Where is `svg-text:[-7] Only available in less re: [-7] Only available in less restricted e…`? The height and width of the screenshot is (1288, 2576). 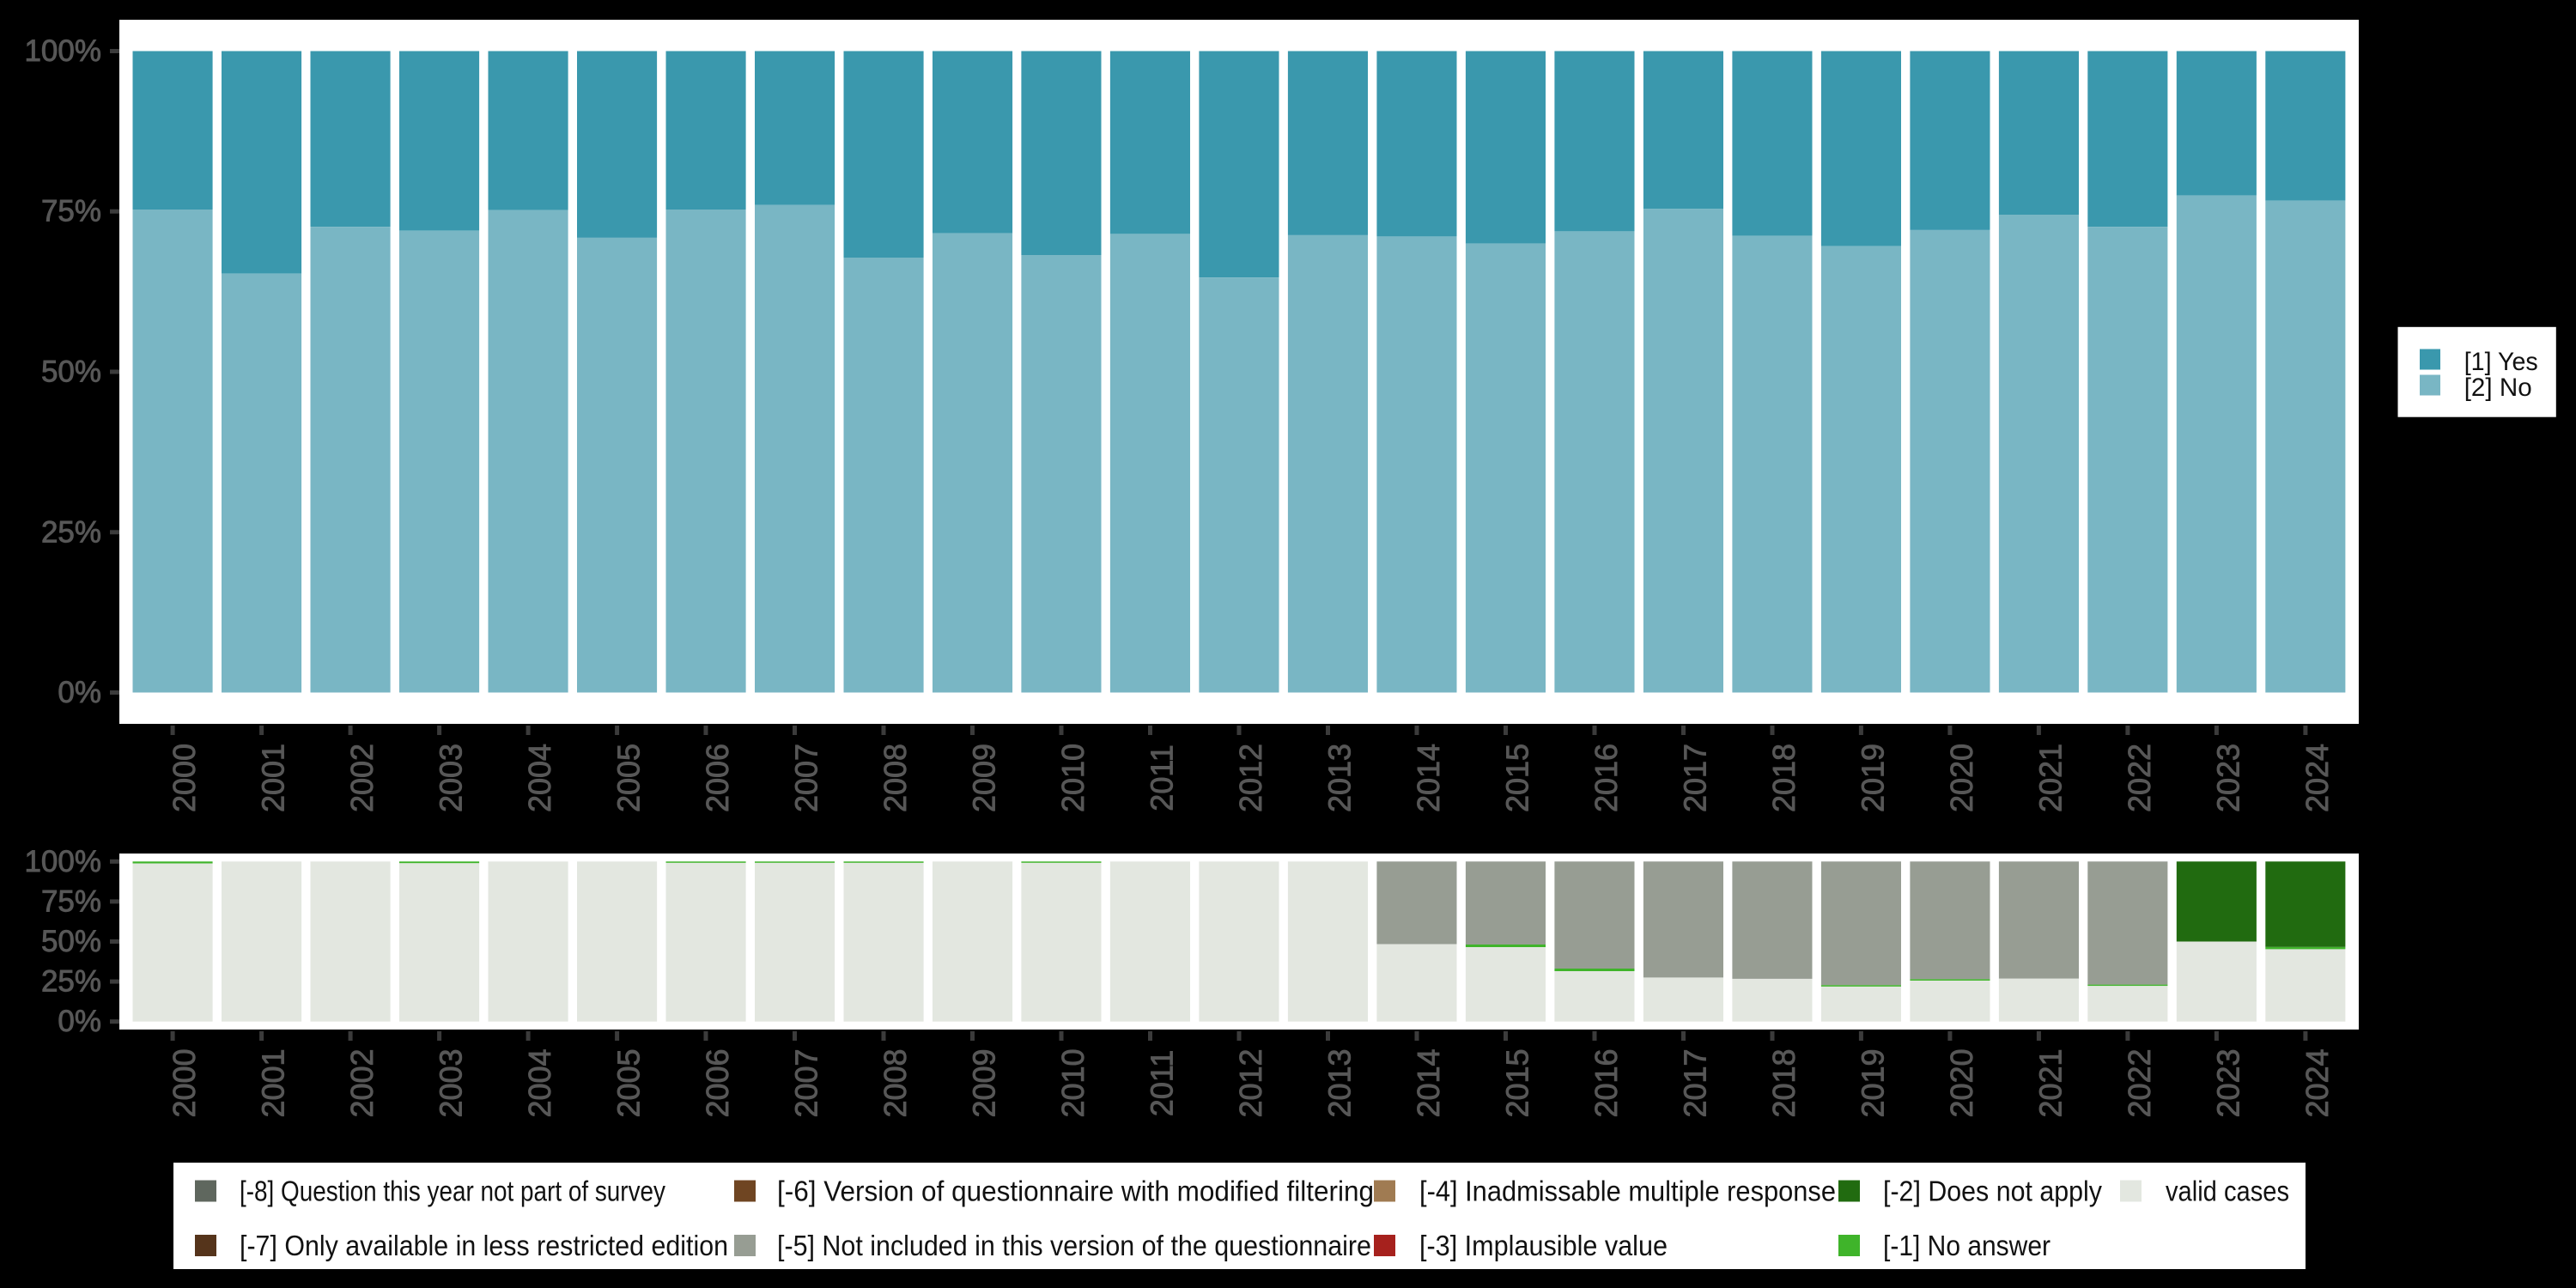
svg-text:[-7] Only available in less re: [-7] Only available in less restricted e… is located at coordinates (484, 1246).